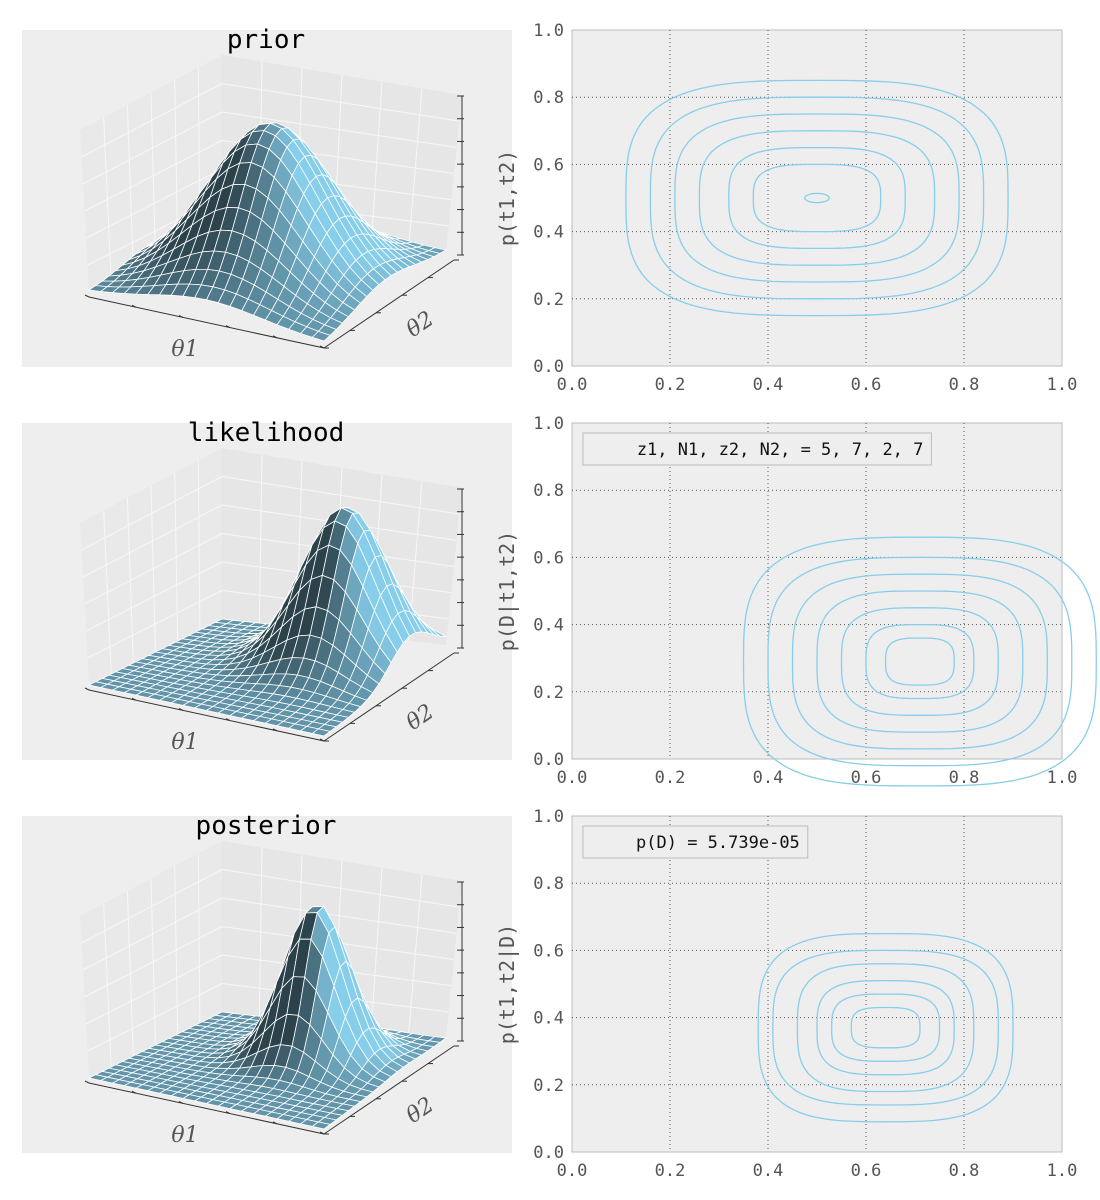  I want to click on legend-text: p(D) = 5.739e-05, so click(718, 843).